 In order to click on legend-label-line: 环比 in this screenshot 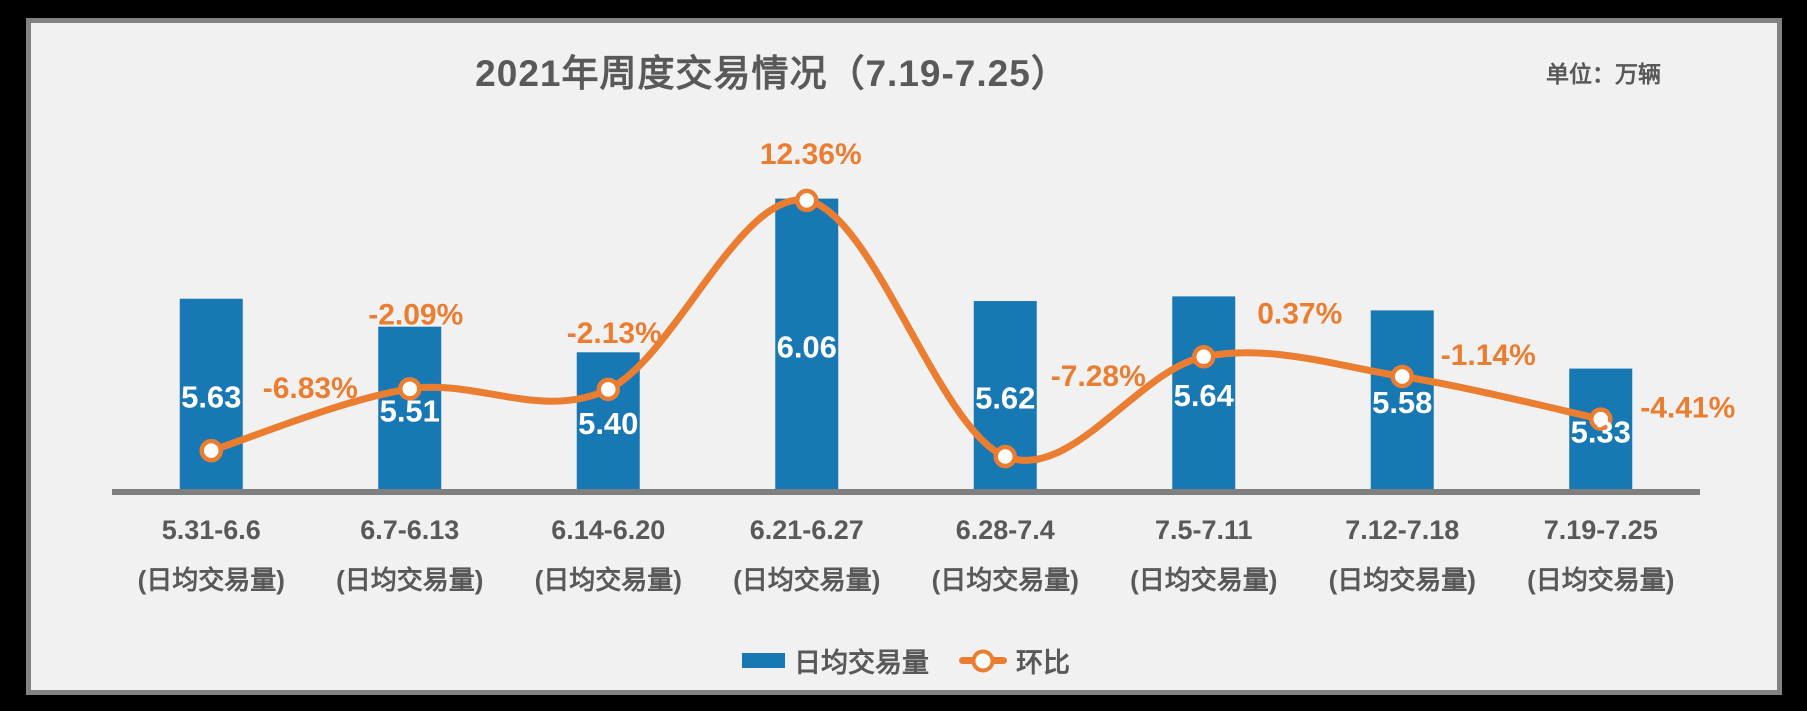, I will do `click(1043, 663)`.